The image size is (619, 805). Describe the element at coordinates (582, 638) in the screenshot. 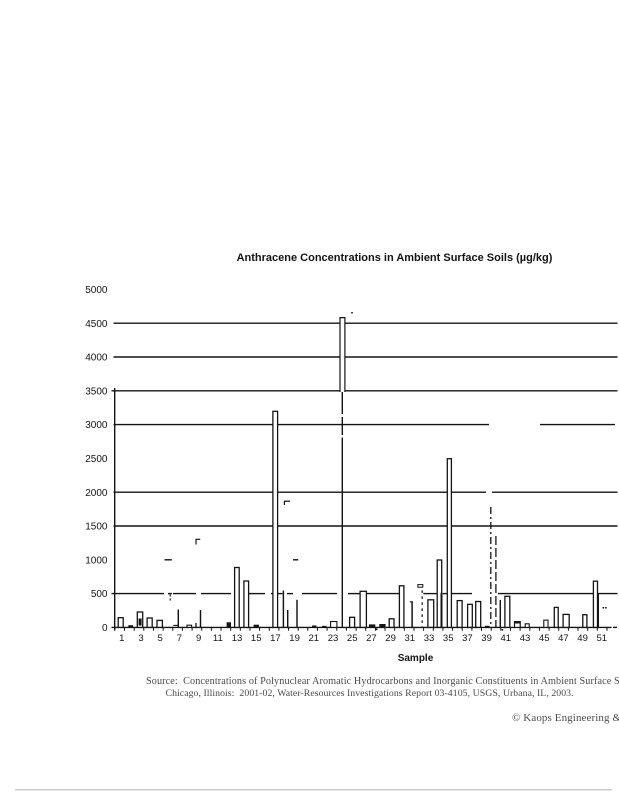

I see `svg-text: 49` at that location.